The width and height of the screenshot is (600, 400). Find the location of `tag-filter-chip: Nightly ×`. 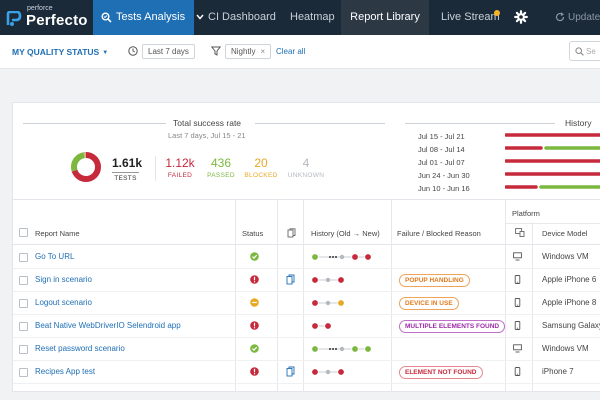

tag-filter-chip: Nightly × is located at coordinates (248, 51).